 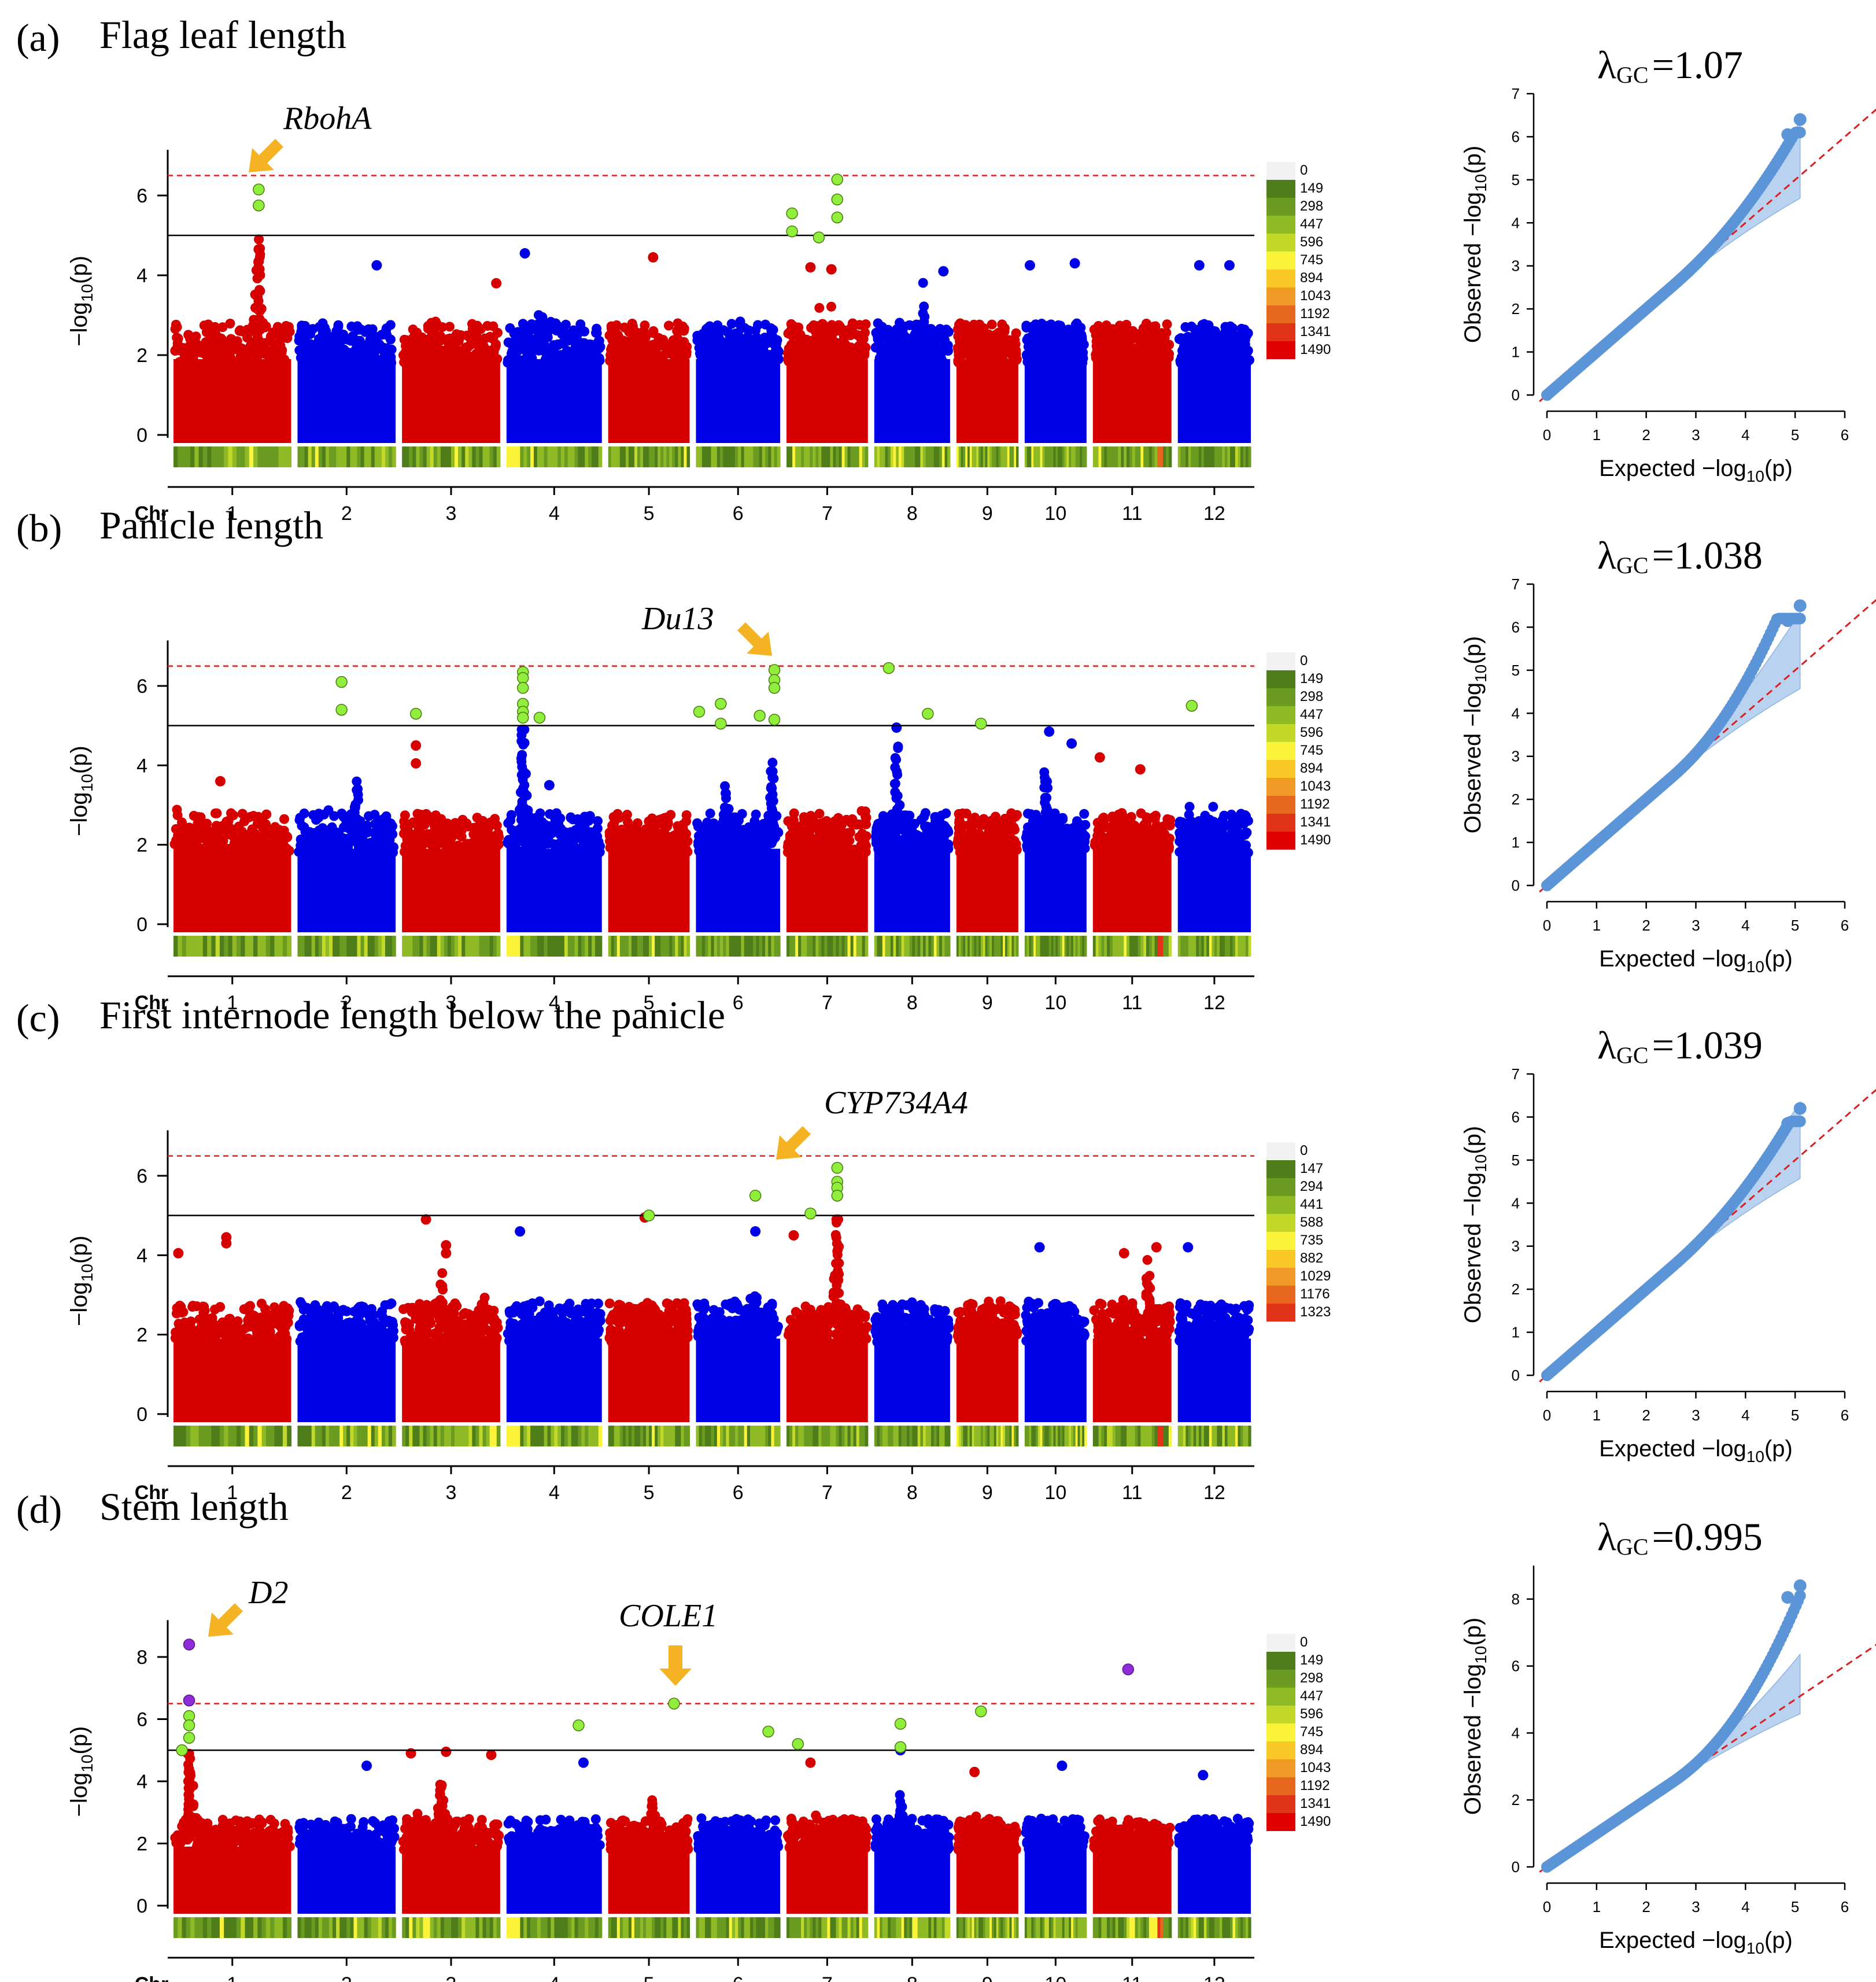 I want to click on density-legend-label: 1192, so click(x=1315, y=314).